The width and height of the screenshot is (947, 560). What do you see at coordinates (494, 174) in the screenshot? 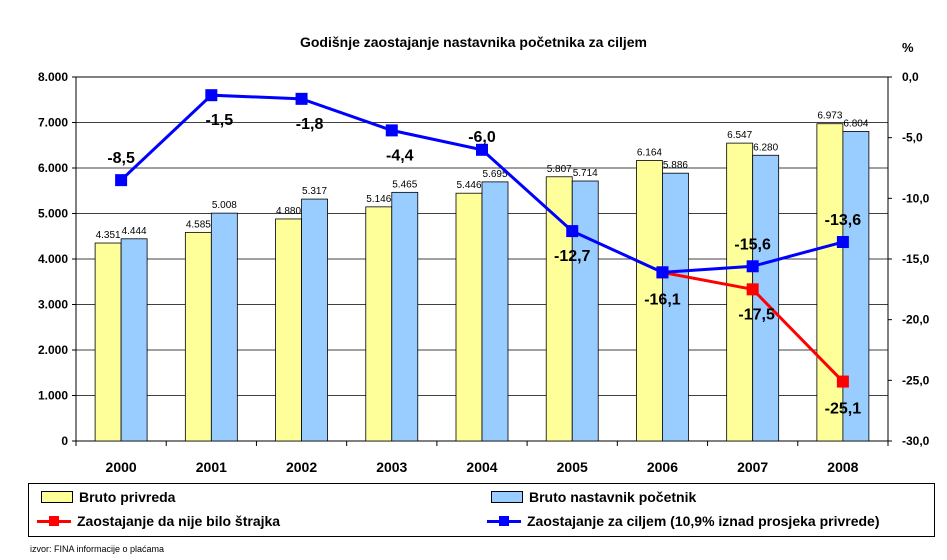
I see `bar-data-label: 5.695` at bounding box center [494, 174].